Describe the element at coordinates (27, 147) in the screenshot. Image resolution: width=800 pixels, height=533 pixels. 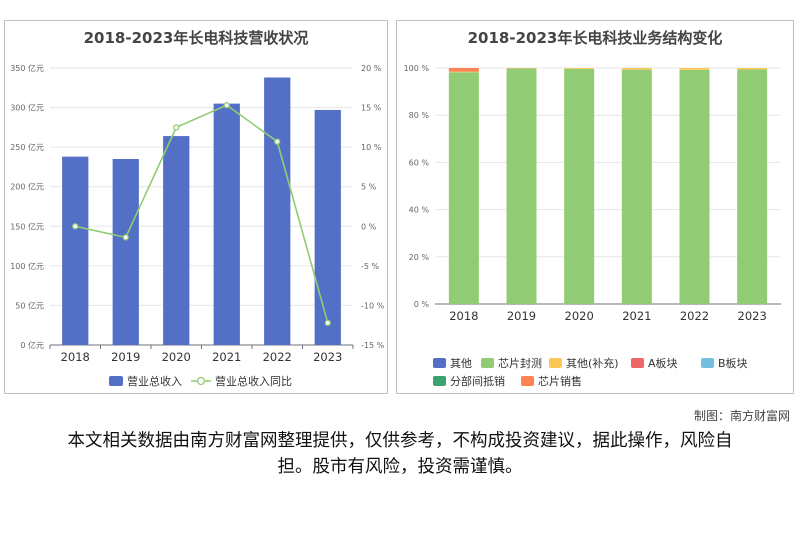
I see `y-tick-label-left: 250 亿元` at that location.